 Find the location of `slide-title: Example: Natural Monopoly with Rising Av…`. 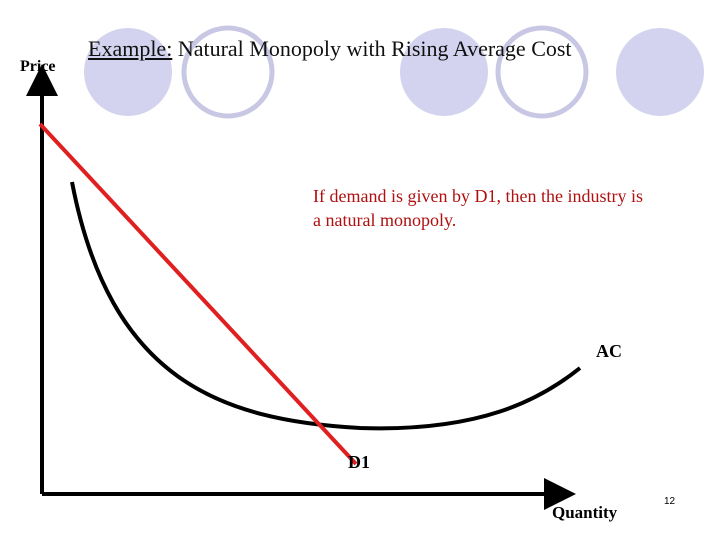

slide-title: Example: Natural Monopoly with Rising Av… is located at coordinates (330, 49).